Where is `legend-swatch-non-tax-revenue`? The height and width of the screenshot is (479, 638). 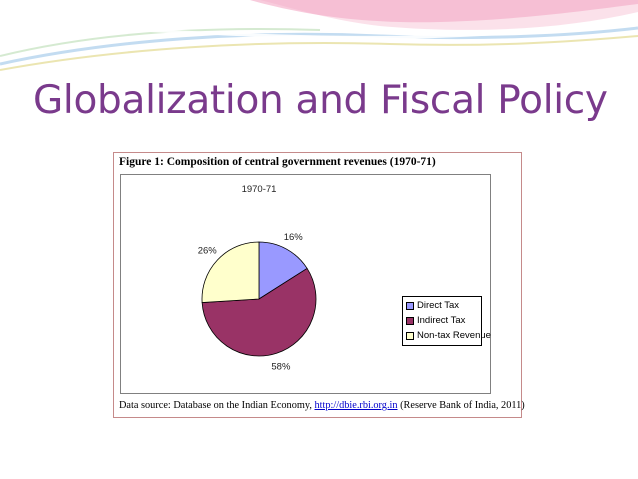
legend-swatch-non-tax-revenue is located at coordinates (410, 335).